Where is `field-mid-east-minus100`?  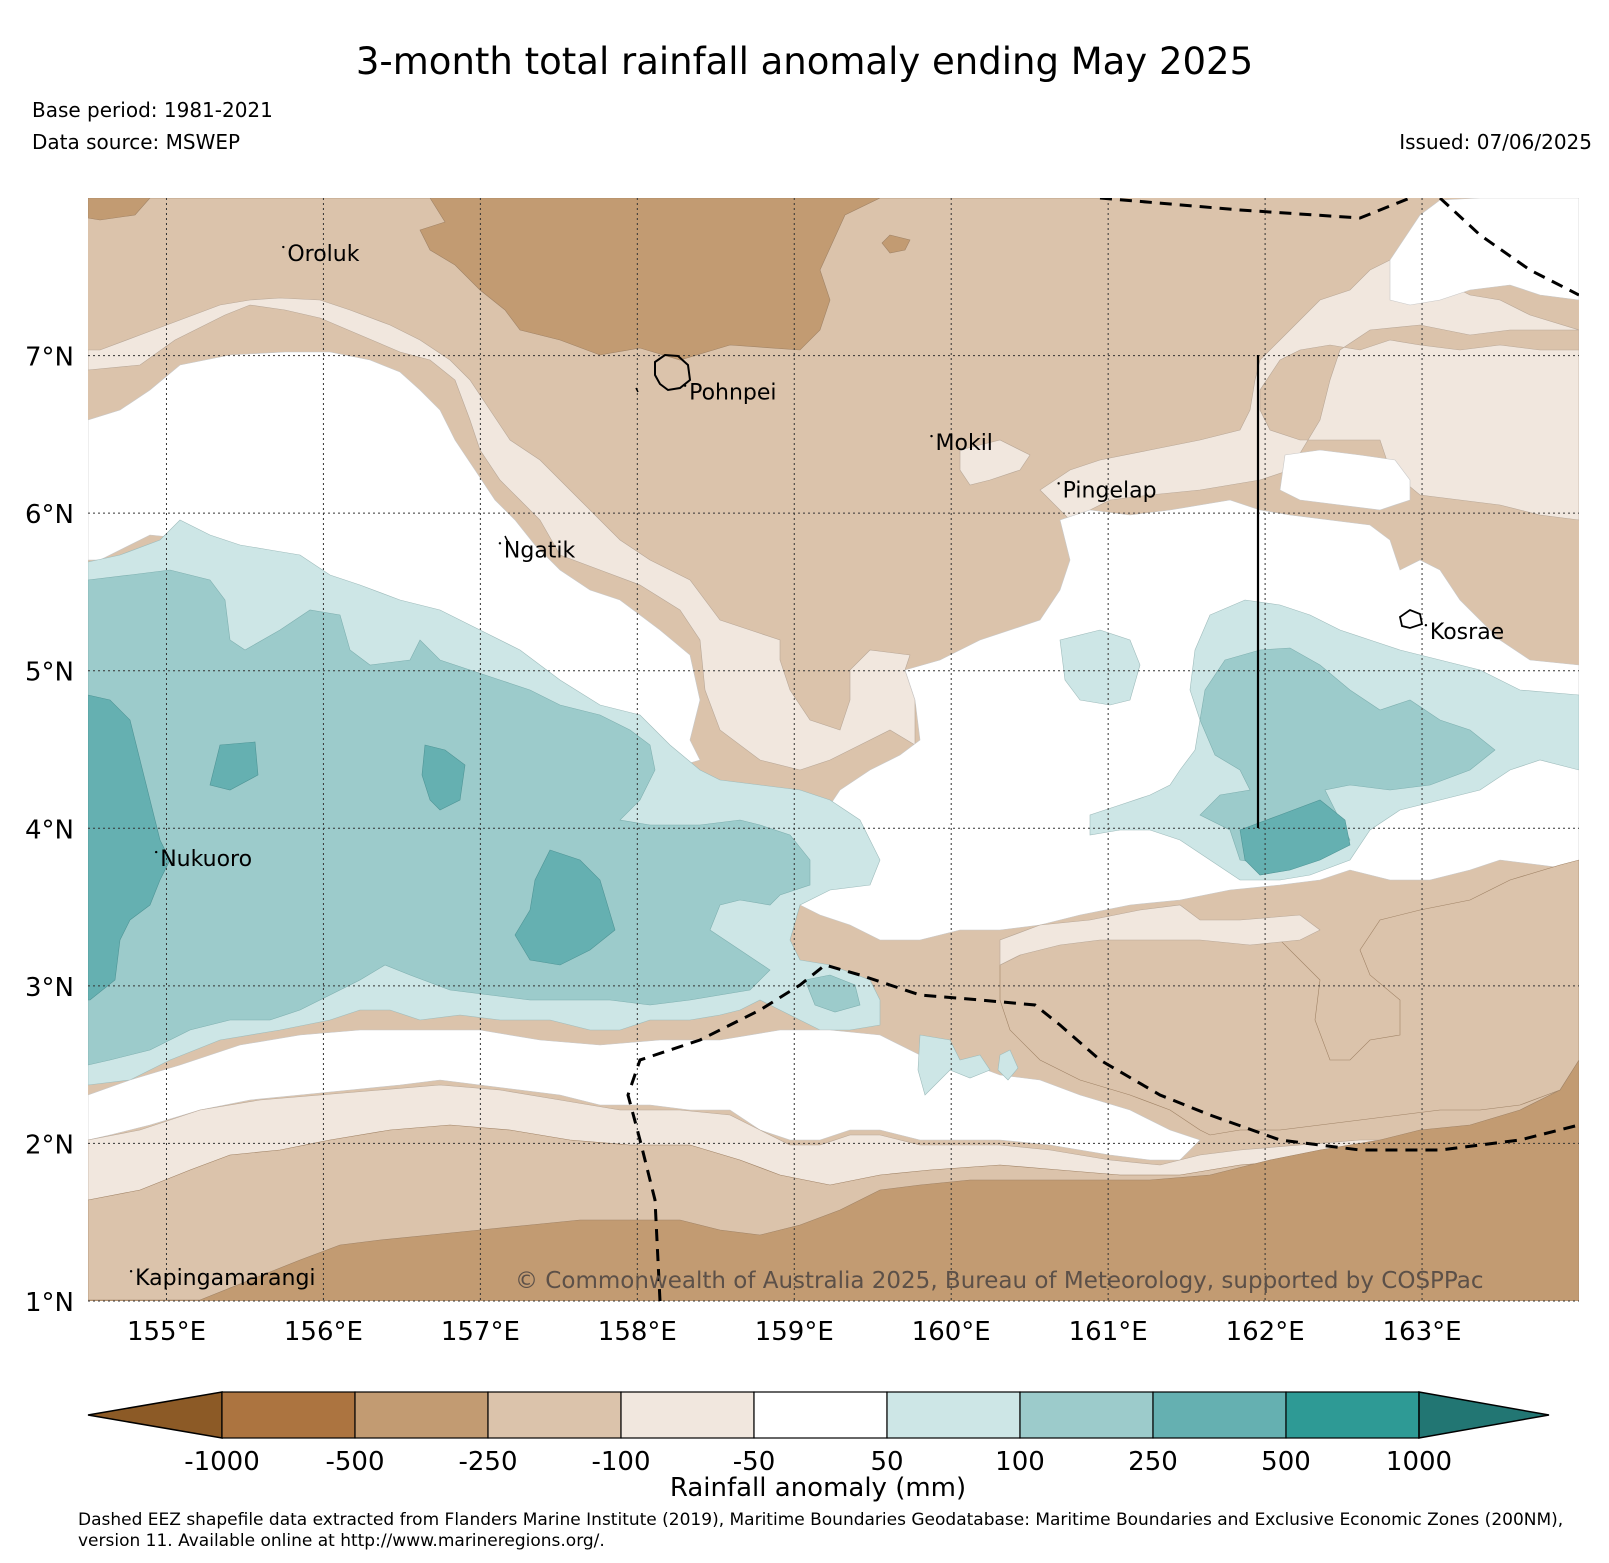
field-mid-east-minus100 is located at coordinates (995, 462).